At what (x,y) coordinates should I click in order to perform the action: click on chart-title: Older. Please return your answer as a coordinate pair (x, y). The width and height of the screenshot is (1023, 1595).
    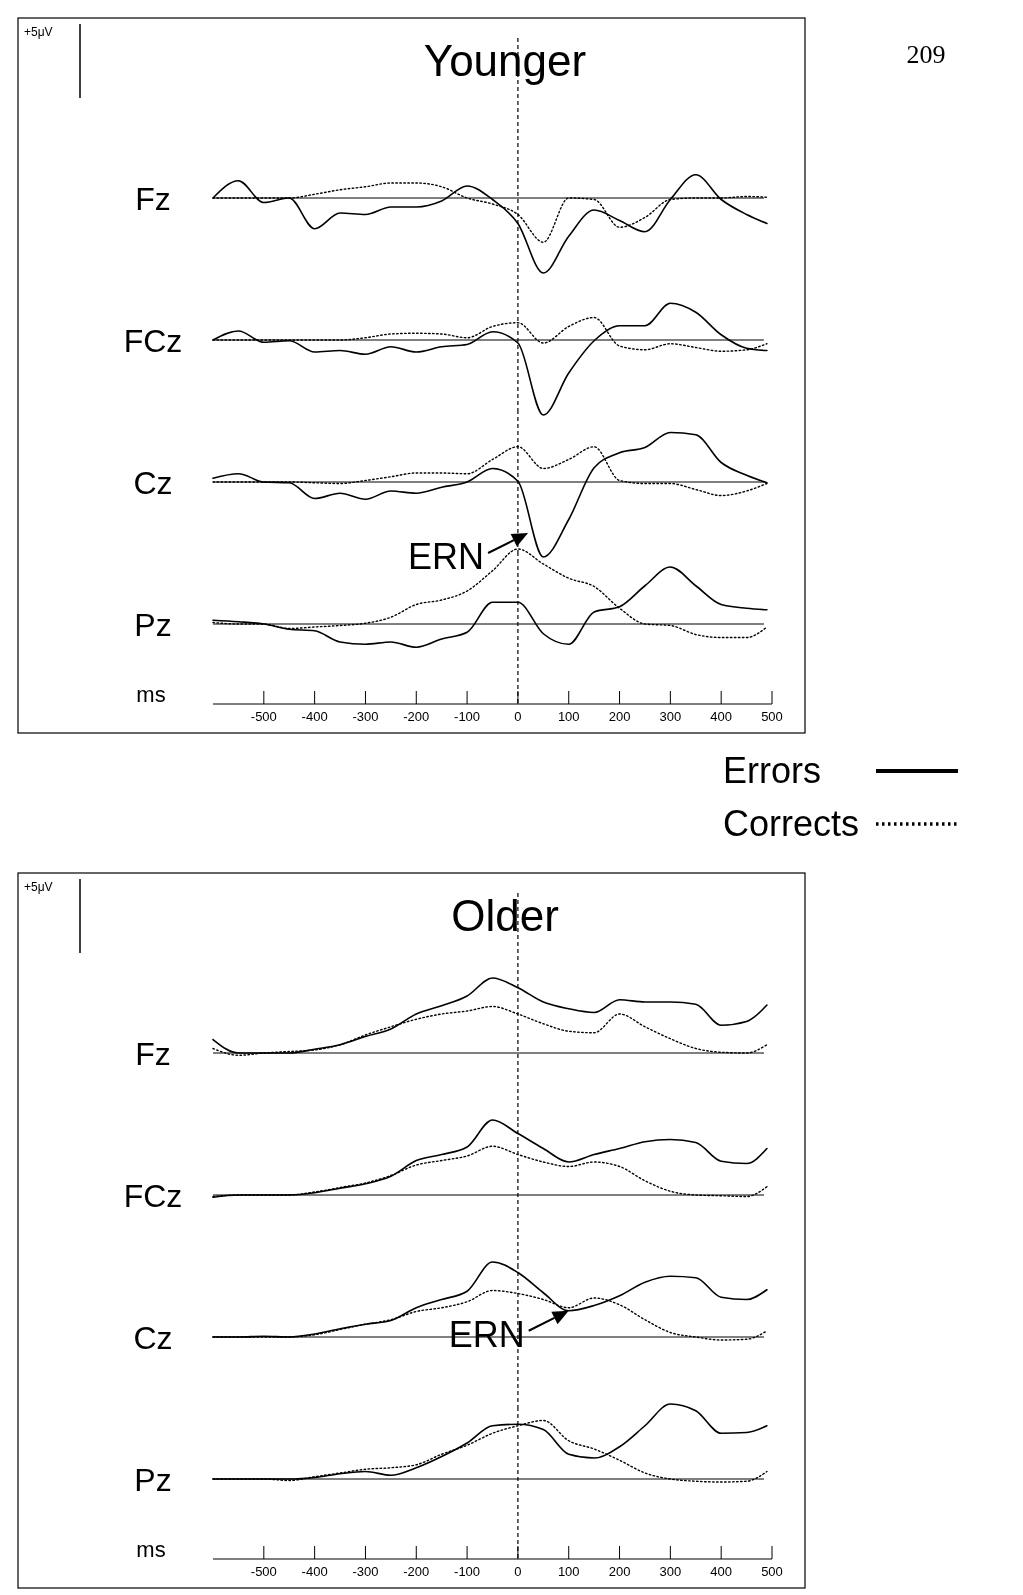
    Looking at the image, I should click on (505, 915).